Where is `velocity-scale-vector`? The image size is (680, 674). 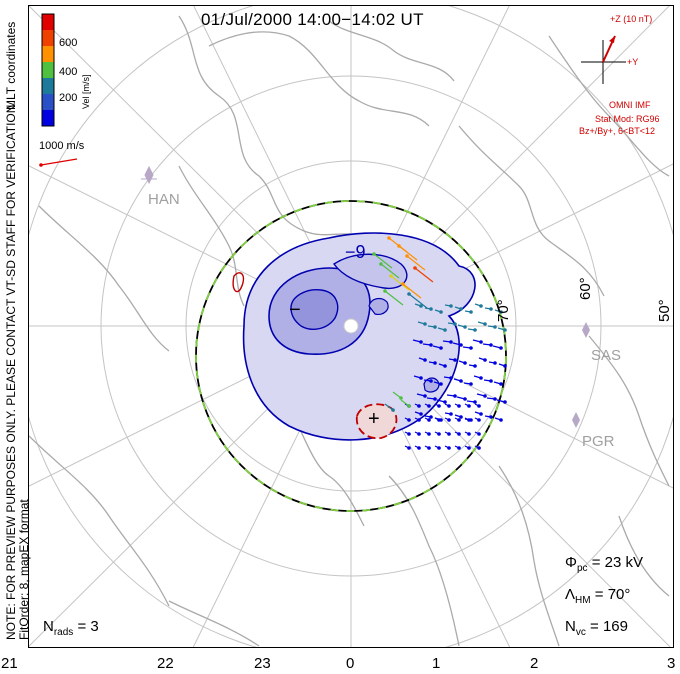 velocity-scale-vector is located at coordinates (58, 162).